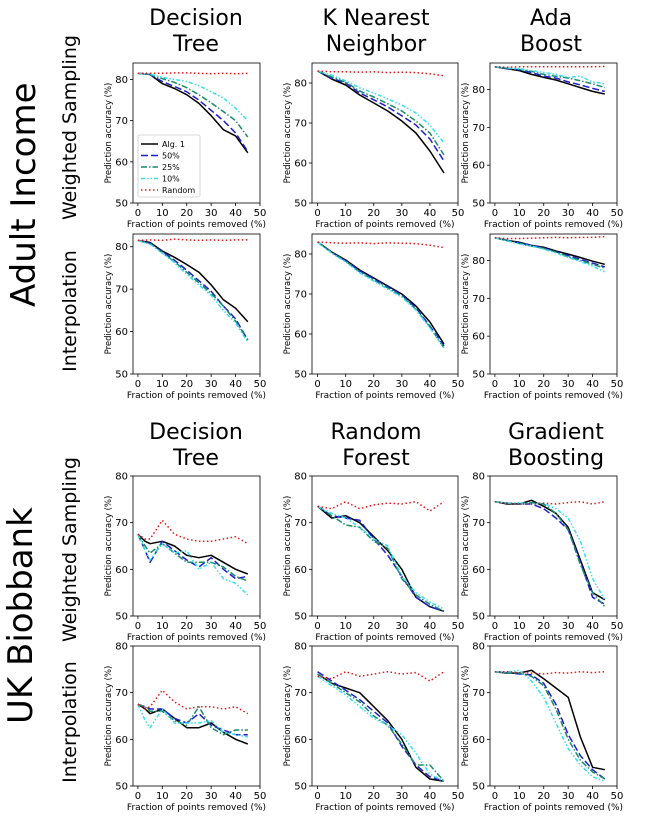 Image resolution: width=656 pixels, height=826 pixels. Describe the element at coordinates (551, 44) in the screenshot. I see `col-title-line: Boost` at that location.